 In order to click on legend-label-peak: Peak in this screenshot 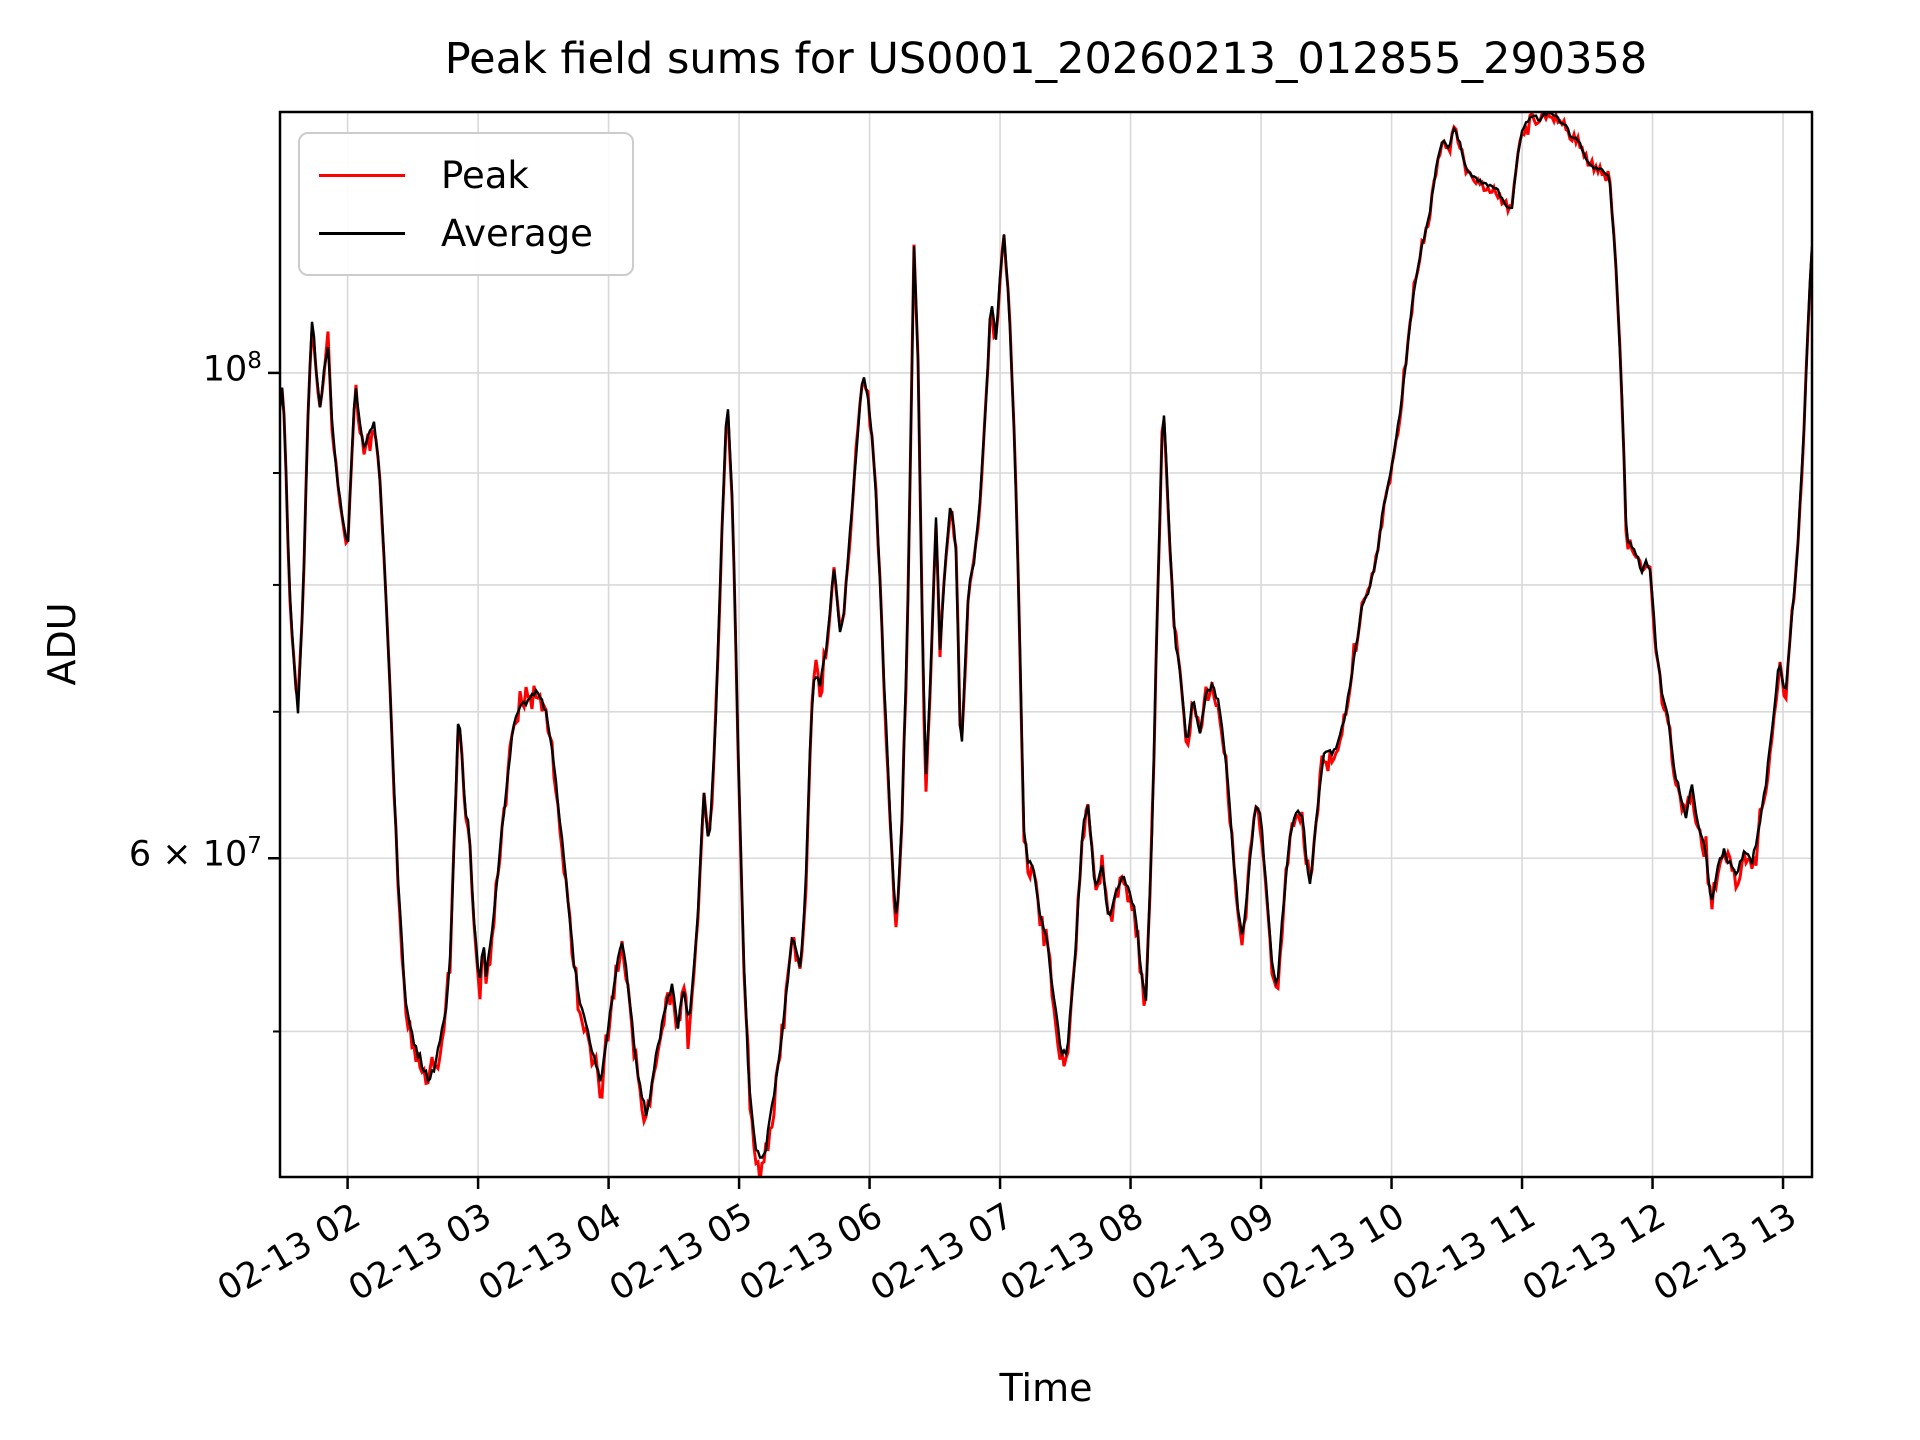, I will do `click(485, 175)`.